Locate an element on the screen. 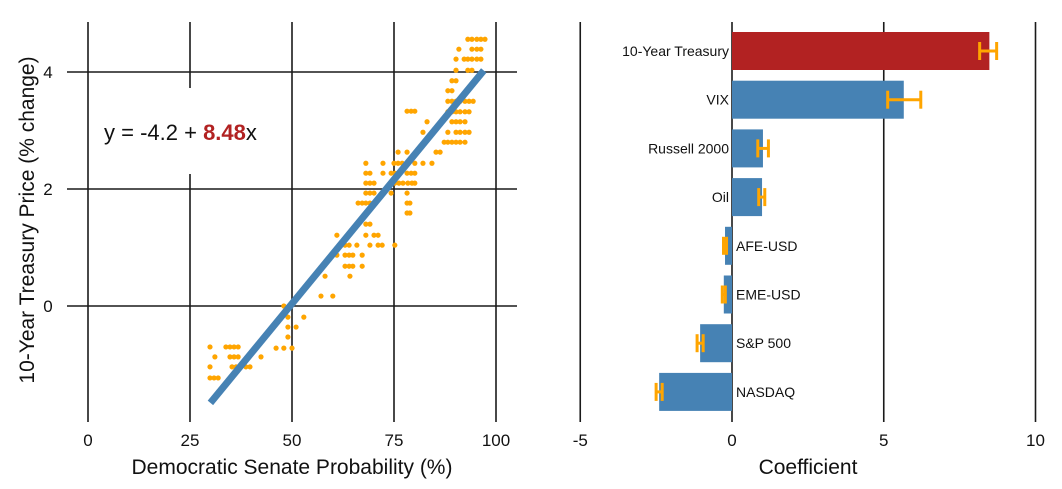 The height and width of the screenshot is (489, 1062). equation-background is located at coordinates (194, 131).